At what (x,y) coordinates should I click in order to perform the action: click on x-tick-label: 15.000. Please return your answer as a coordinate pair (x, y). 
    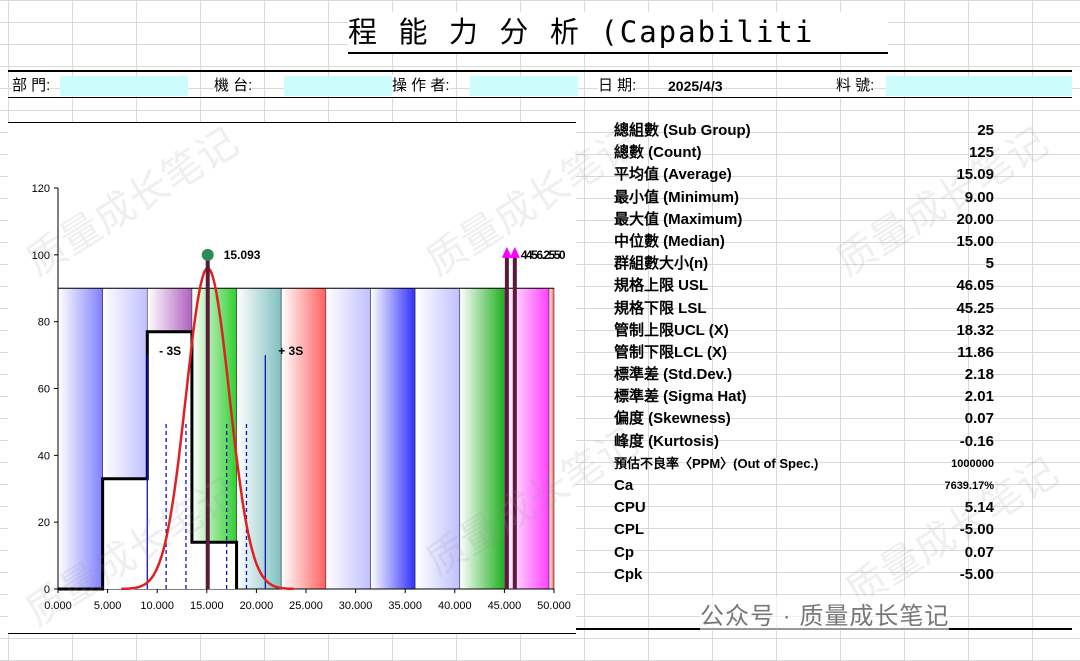
    Looking at the image, I should click on (207, 606).